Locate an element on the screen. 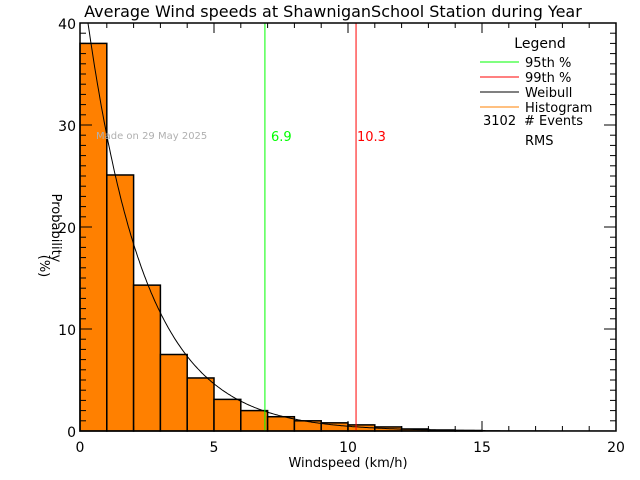 This screenshot has height=480, width=640. legend-rms-label: RMS is located at coordinates (539, 141).